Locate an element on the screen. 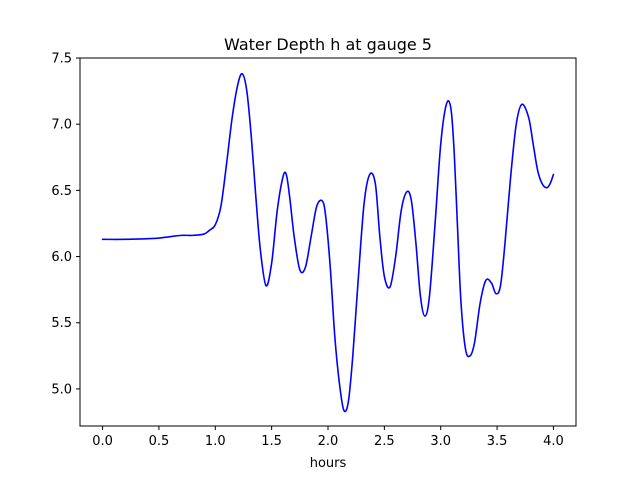 Image resolution: width=640 pixels, height=480 pixels. chart-title: Water Depth h at gauge 5 is located at coordinates (328, 44).